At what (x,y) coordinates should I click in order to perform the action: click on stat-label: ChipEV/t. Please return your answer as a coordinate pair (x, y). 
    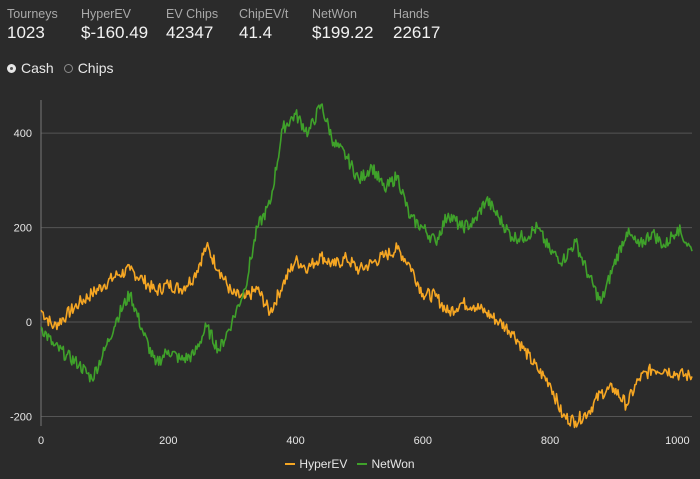
    Looking at the image, I should click on (264, 14).